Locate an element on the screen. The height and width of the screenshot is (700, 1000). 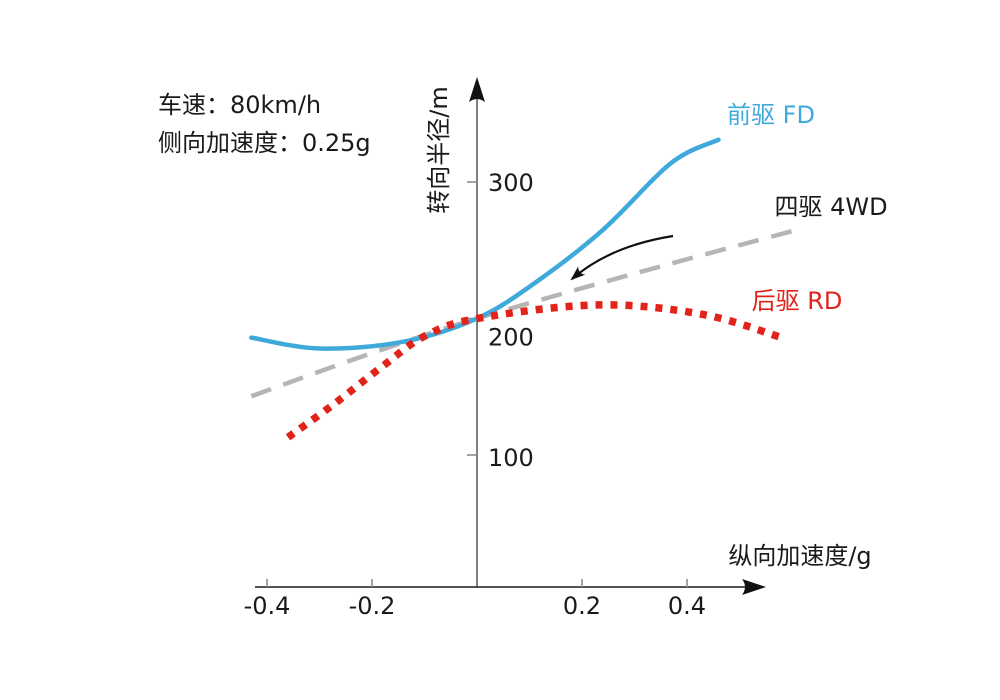
trend-arrow is located at coordinates (622, 257).